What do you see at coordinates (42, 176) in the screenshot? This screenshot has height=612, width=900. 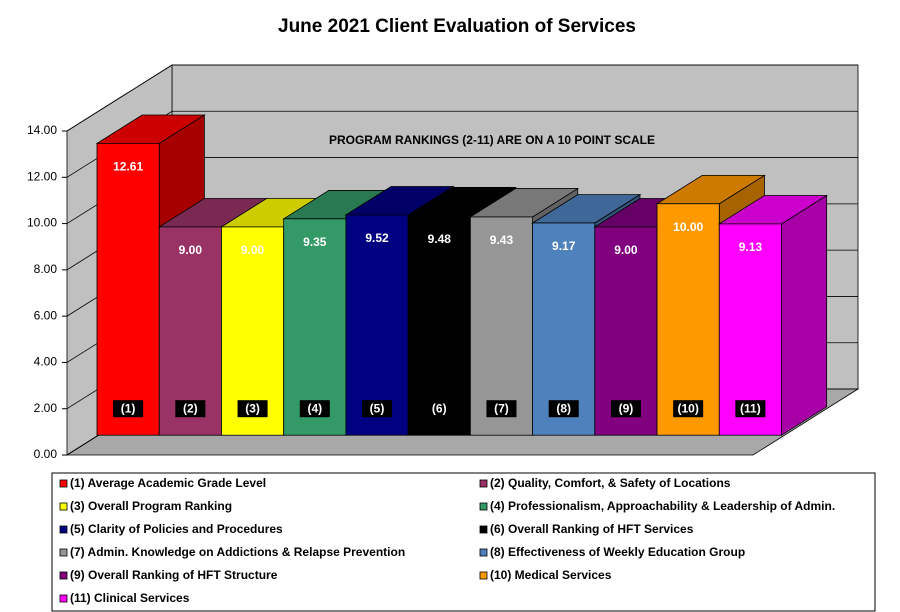 I see `y-tick-label: 12.00` at bounding box center [42, 176].